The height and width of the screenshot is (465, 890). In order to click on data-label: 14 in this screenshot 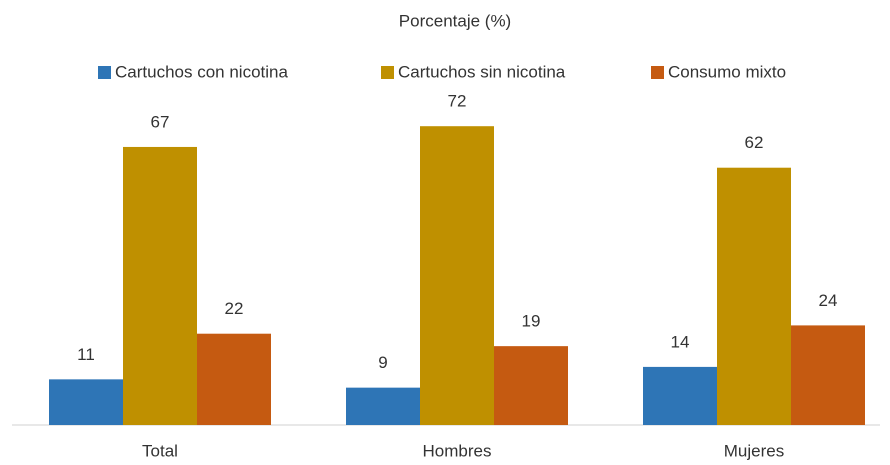, I will do `click(680, 341)`.